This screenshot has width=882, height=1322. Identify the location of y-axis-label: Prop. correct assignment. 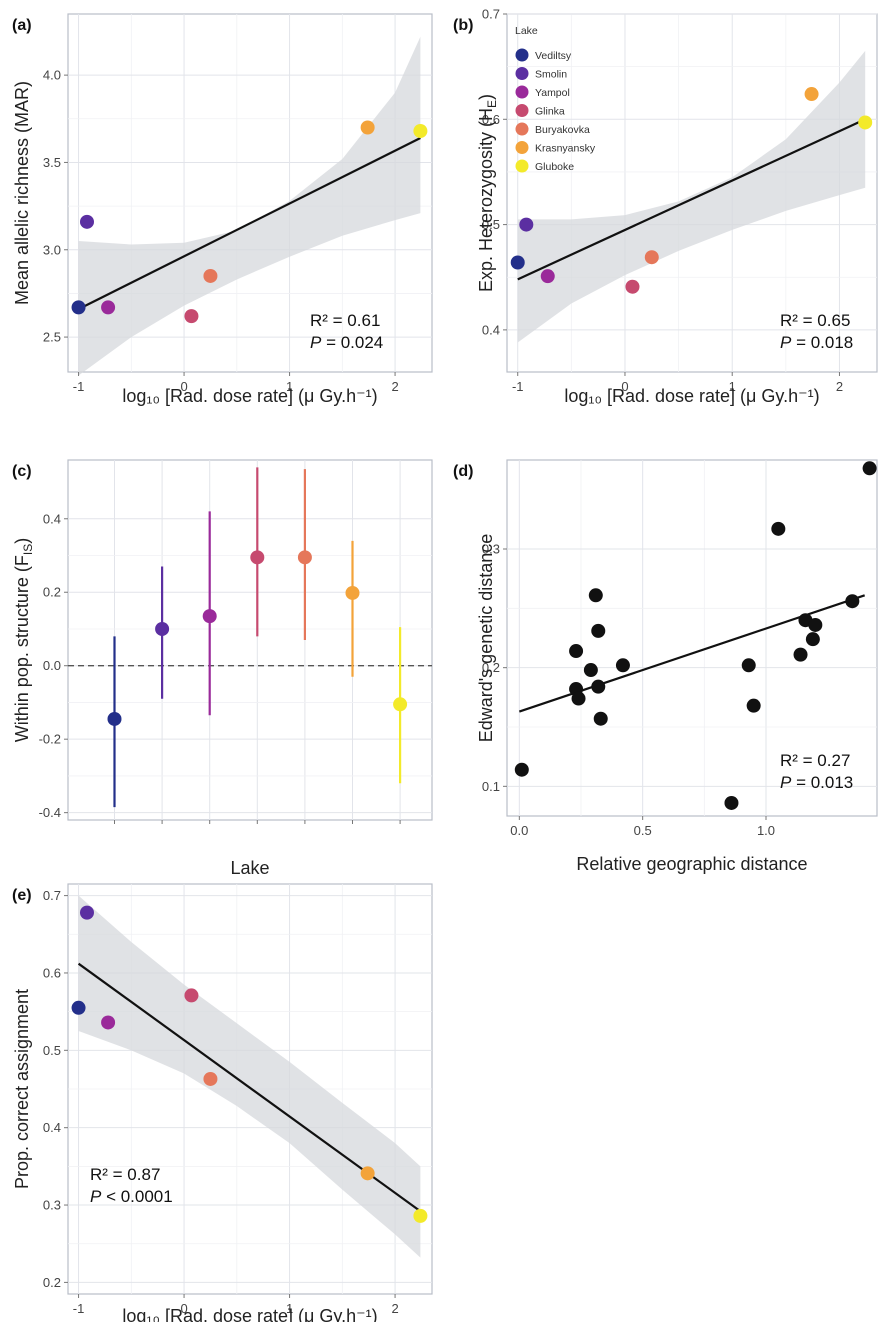
(22, 1089).